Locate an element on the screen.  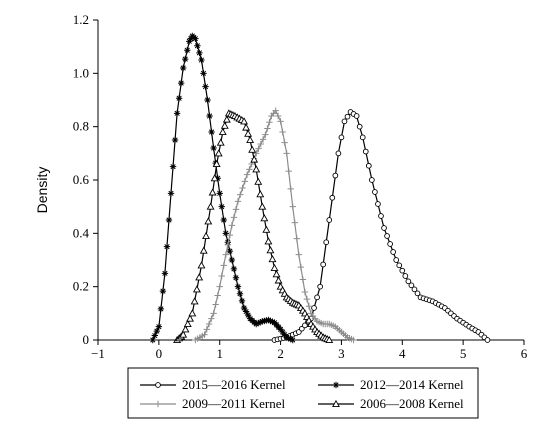
legend-entry-3: 2009—2011 Kernel is located at coordinates (213, 403).